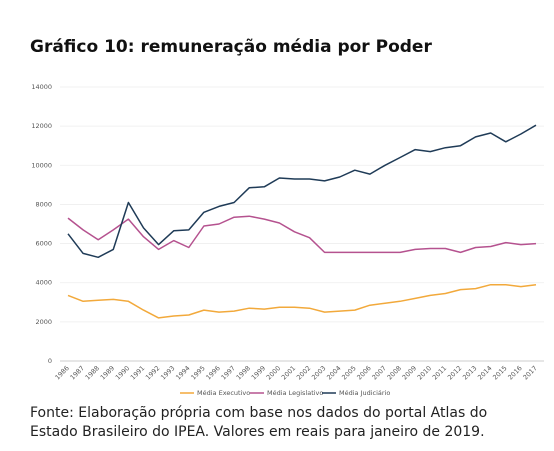  Describe the element at coordinates (77, 372) in the screenshot. I see `x-tick-label: 1987` at that location.